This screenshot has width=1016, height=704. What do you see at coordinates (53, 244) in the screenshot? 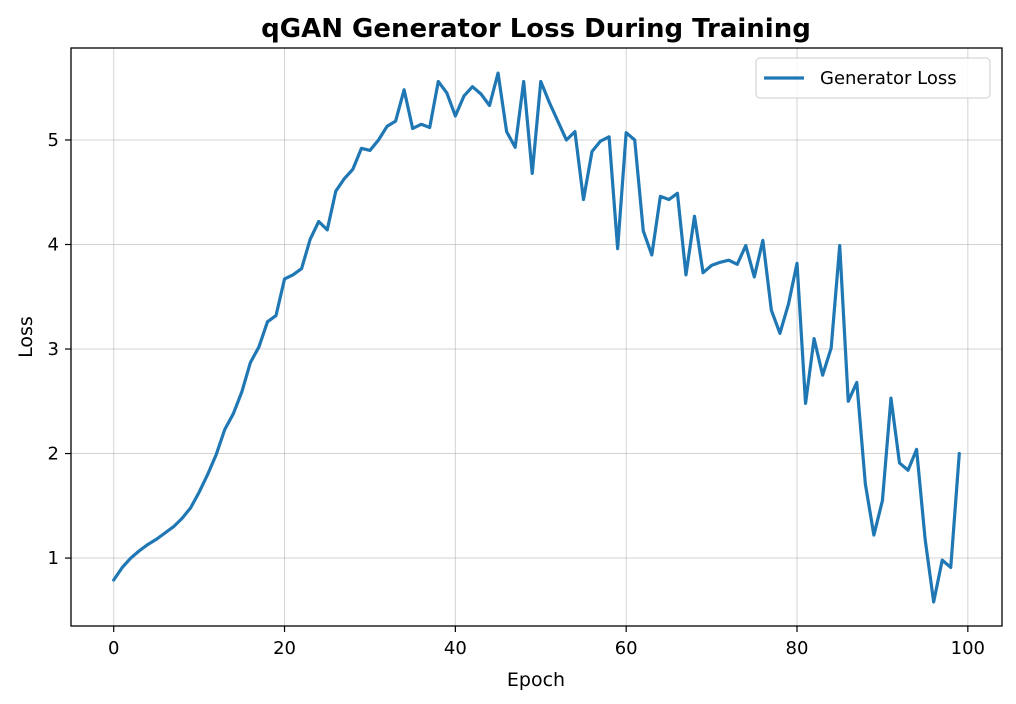
I see `y-tick-label: 4` at bounding box center [53, 244].